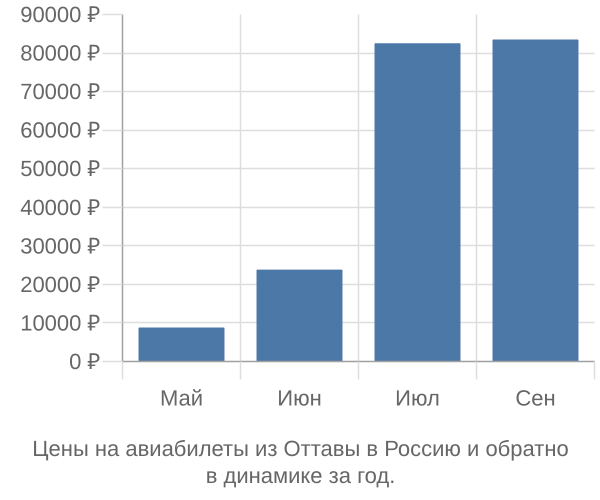 The width and height of the screenshot is (600, 500). Describe the element at coordinates (60, 91) in the screenshot. I see `y-tick-label: 70000 ₽` at that location.